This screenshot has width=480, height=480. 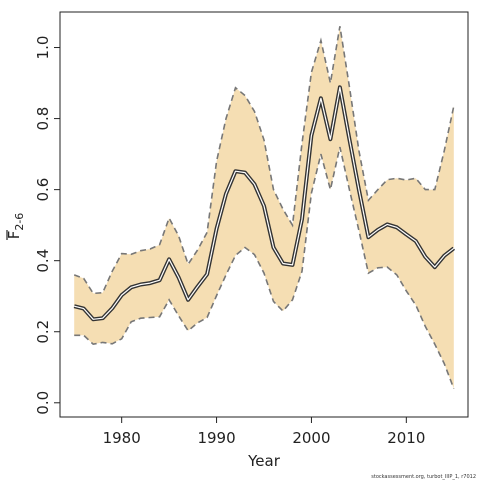 I want to click on y-axis-title: F2-6, so click(x=15, y=226).